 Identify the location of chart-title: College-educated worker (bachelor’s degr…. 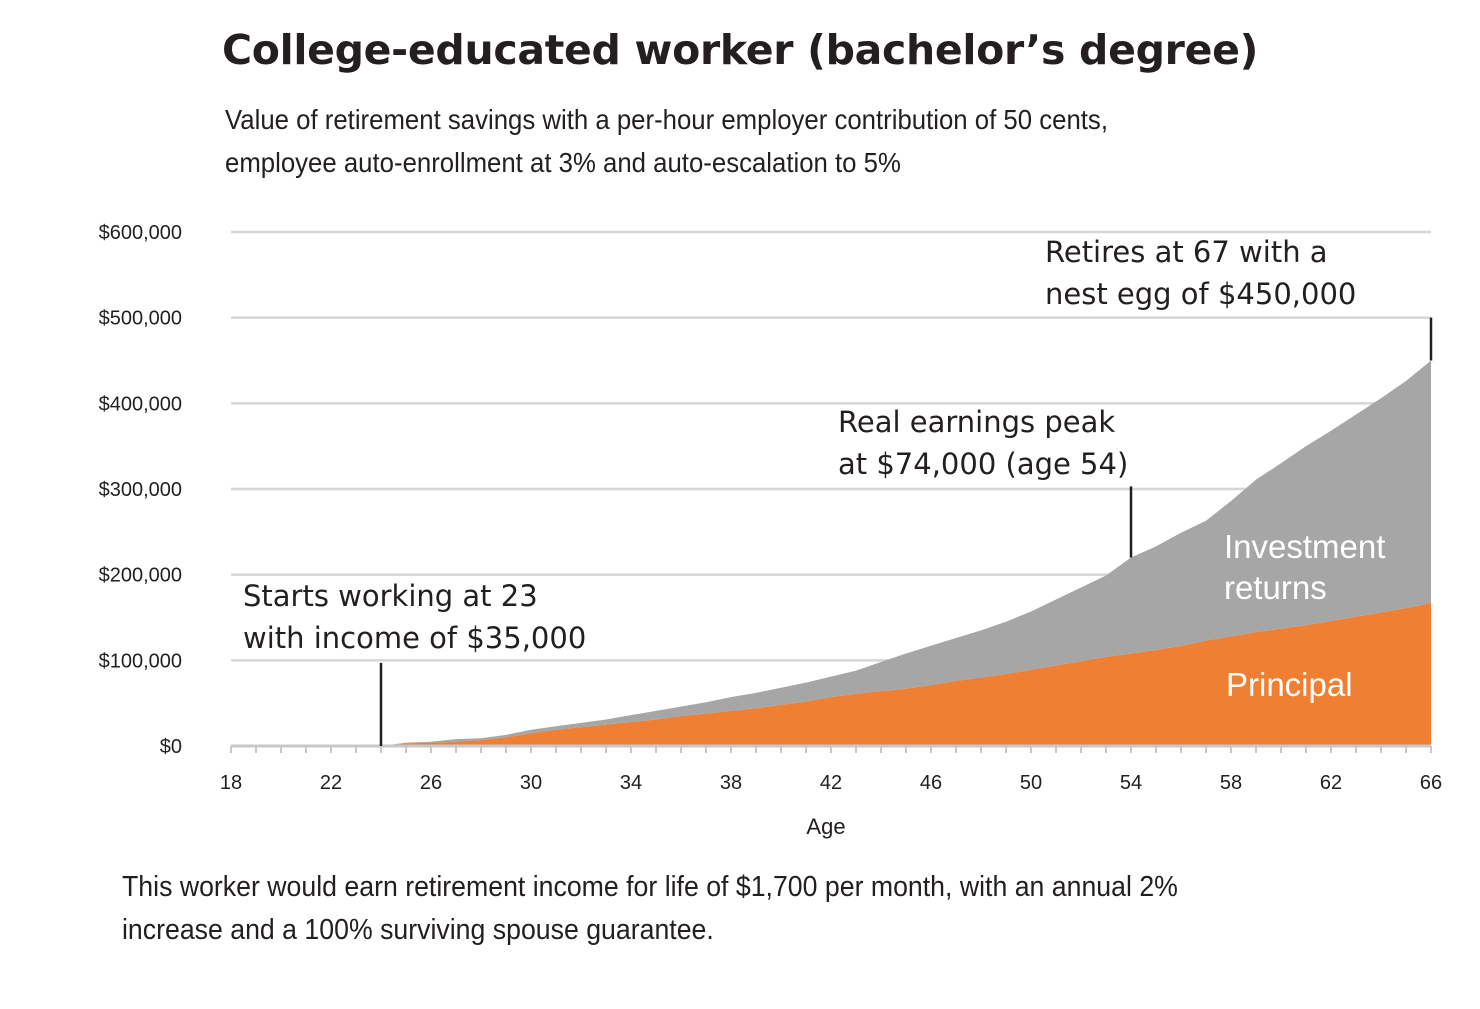
(740, 50).